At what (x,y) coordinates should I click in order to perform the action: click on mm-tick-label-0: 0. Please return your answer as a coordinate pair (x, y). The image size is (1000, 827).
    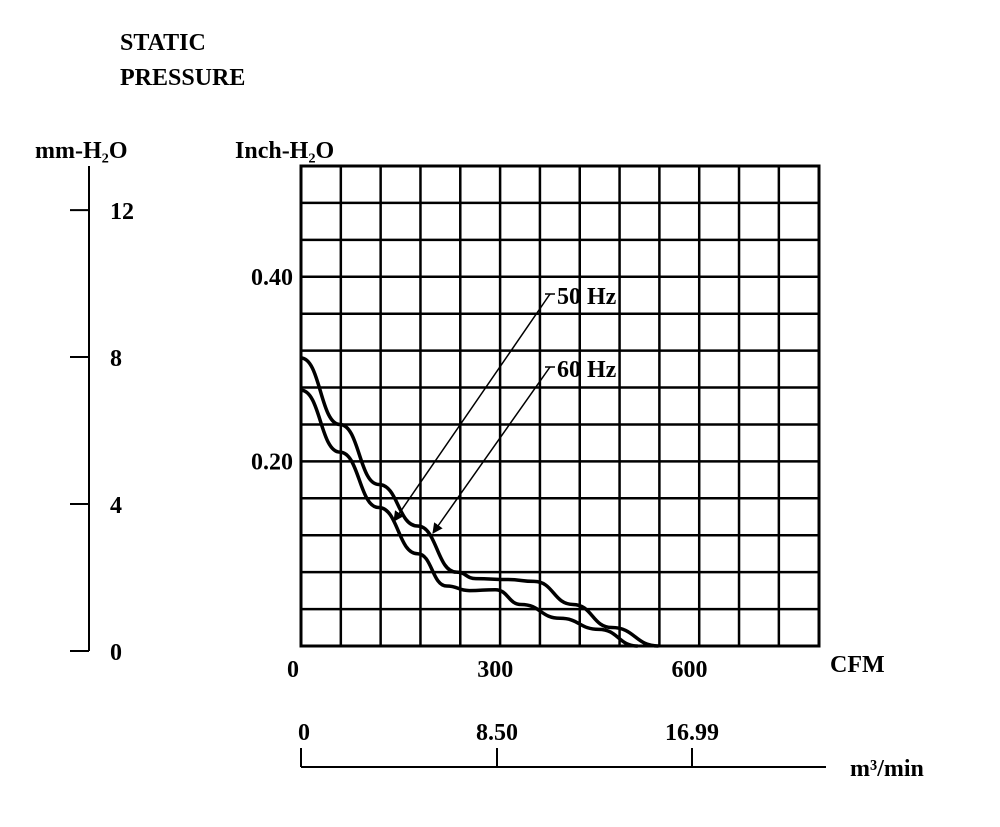
    Looking at the image, I should click on (116, 653).